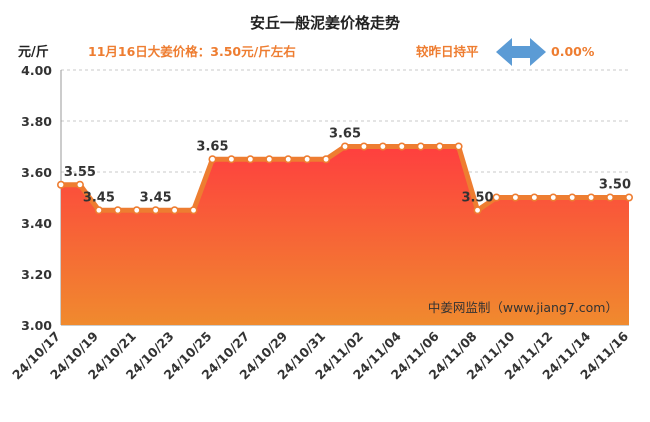 This screenshot has height=422, width=650. I want to click on y-tick-label: 3.00, so click(36, 325).